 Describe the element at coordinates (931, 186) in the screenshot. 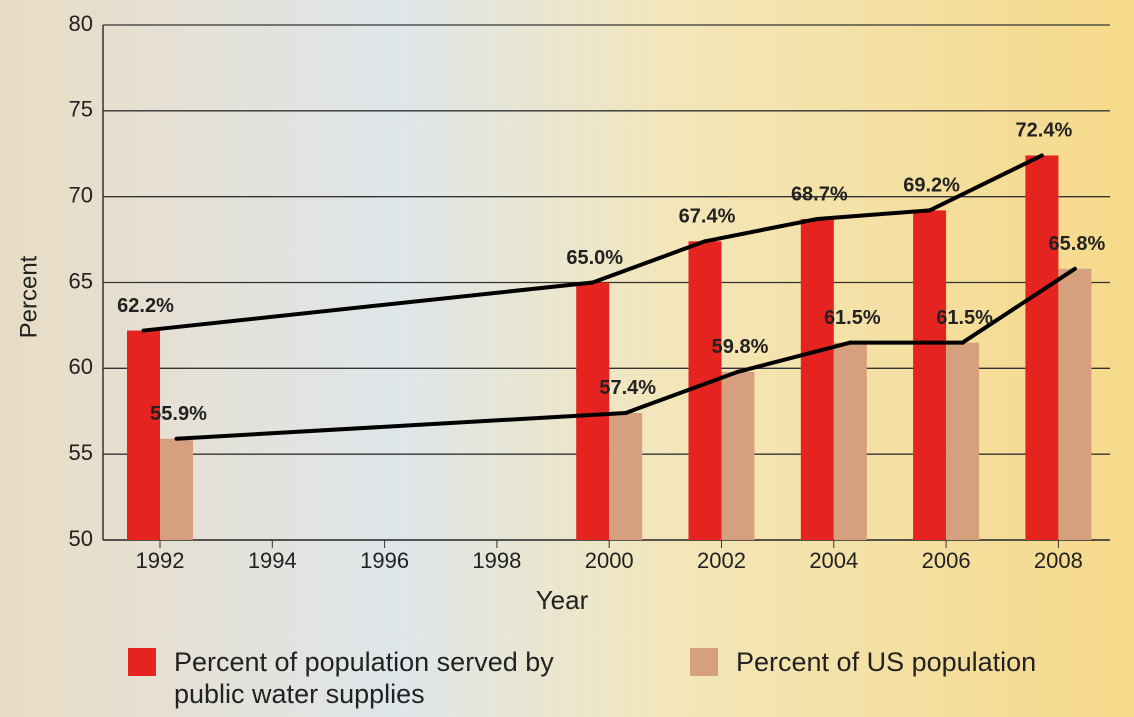

I see `value-label: 69.2%` at that location.